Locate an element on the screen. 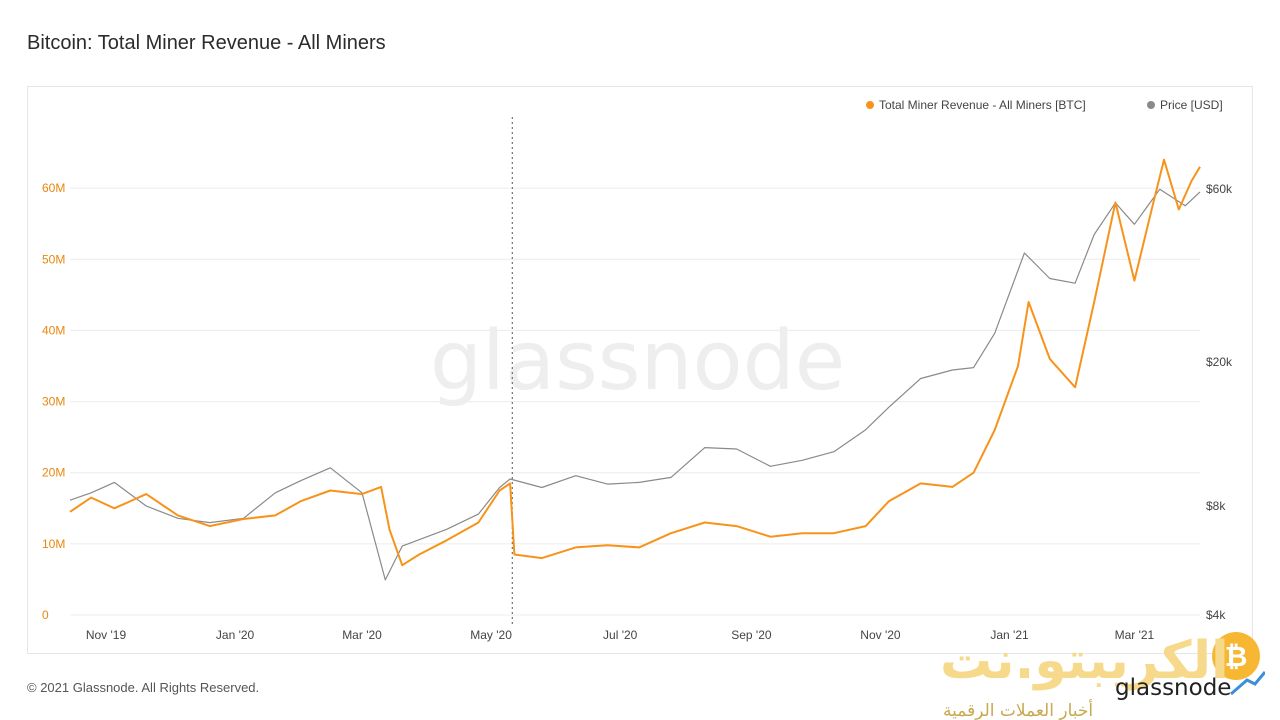 The image size is (1280, 720). x-axis-tick-label: Sep '20 is located at coordinates (751, 635).